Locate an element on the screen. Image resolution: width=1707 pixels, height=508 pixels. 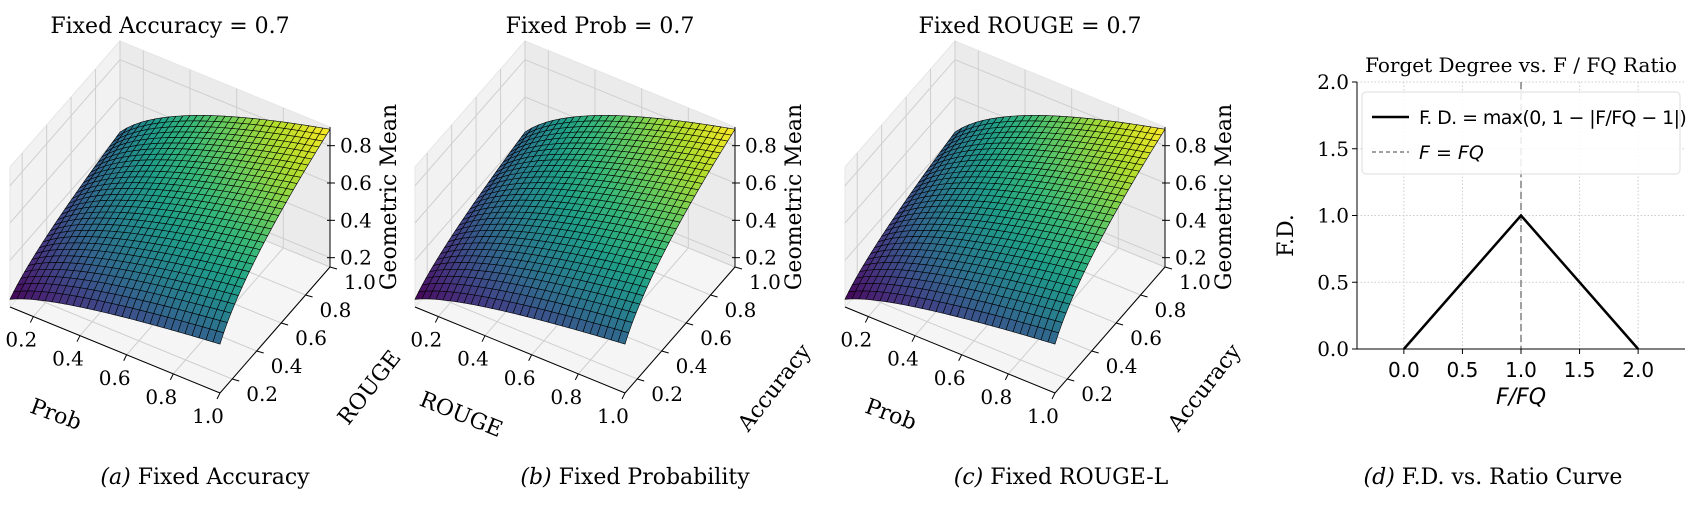
panel-caption: (c) Fixed ROUGE-L is located at coordinates (1061, 477).